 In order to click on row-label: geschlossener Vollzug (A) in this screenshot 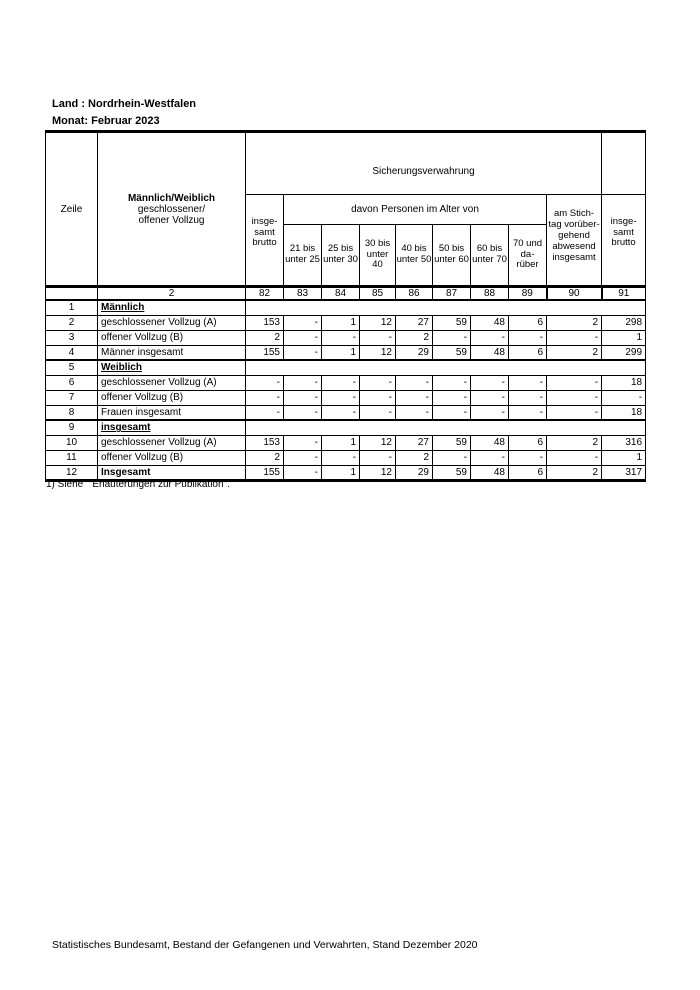, I will do `click(171, 442)`.